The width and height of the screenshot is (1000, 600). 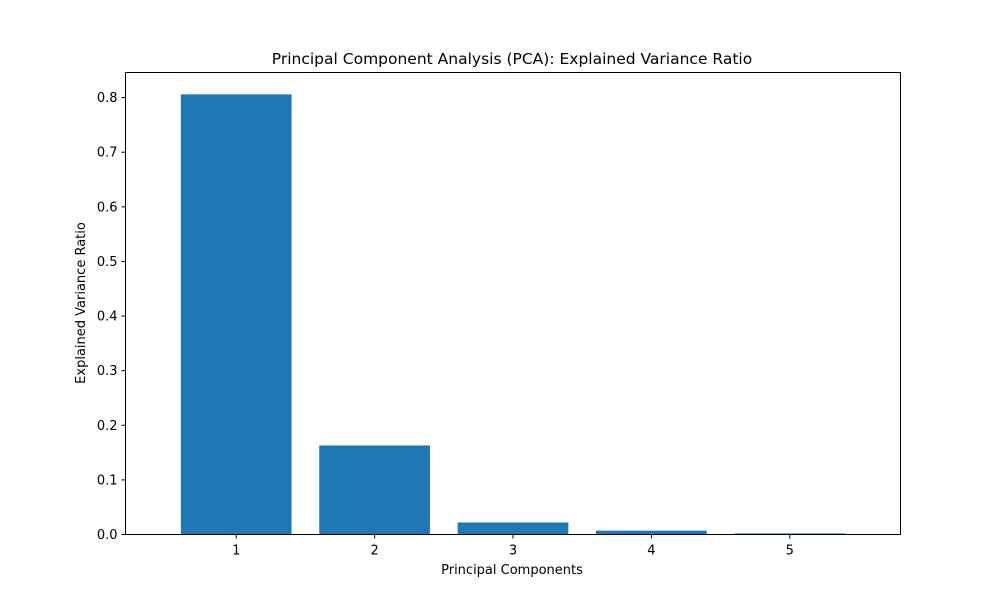 What do you see at coordinates (107, 317) in the screenshot?
I see `y-tick-label: 0.4` at bounding box center [107, 317].